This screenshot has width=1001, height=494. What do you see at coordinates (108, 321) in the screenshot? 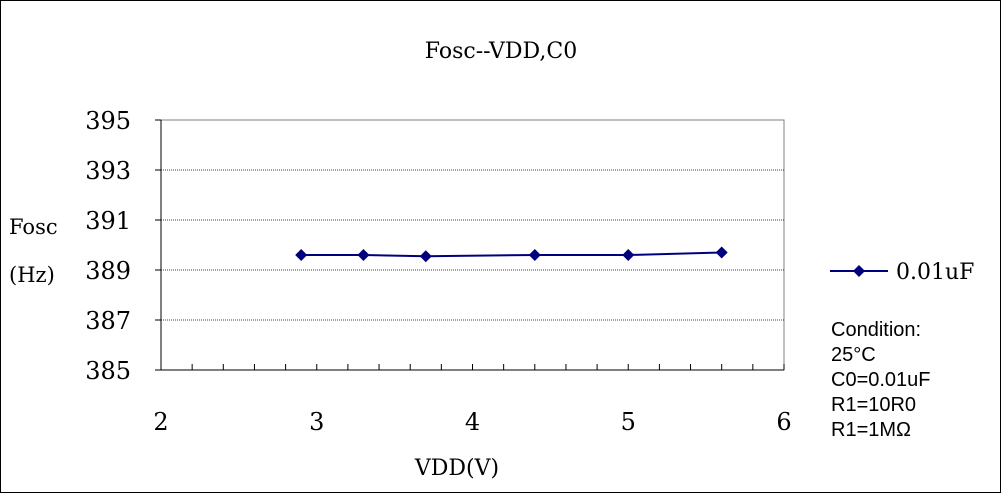
I see `y-tick-label: 387` at bounding box center [108, 321].